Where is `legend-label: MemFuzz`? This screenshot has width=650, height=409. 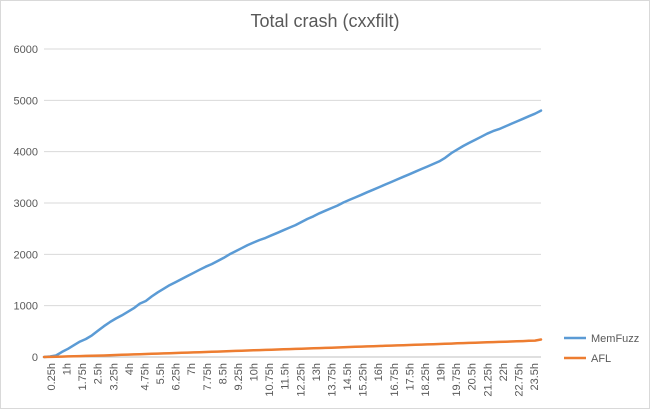 legend-label: MemFuzz is located at coordinates (615, 339).